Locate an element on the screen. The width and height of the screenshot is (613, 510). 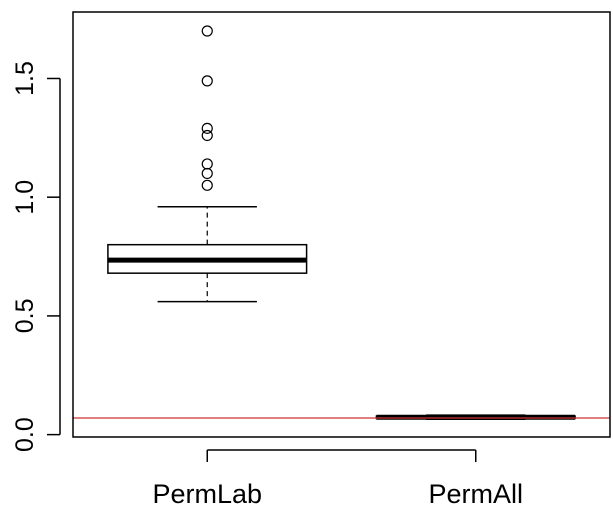
y-axis: 0.0 0.5 1.0 1.5 is located at coordinates (36, 256).